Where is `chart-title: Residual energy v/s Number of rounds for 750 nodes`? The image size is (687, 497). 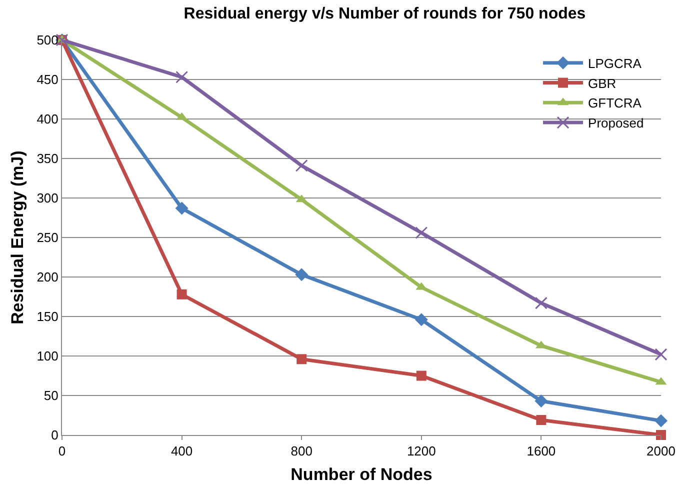 chart-title: Residual energy v/s Number of rounds for 750 nodes is located at coordinates (385, 14).